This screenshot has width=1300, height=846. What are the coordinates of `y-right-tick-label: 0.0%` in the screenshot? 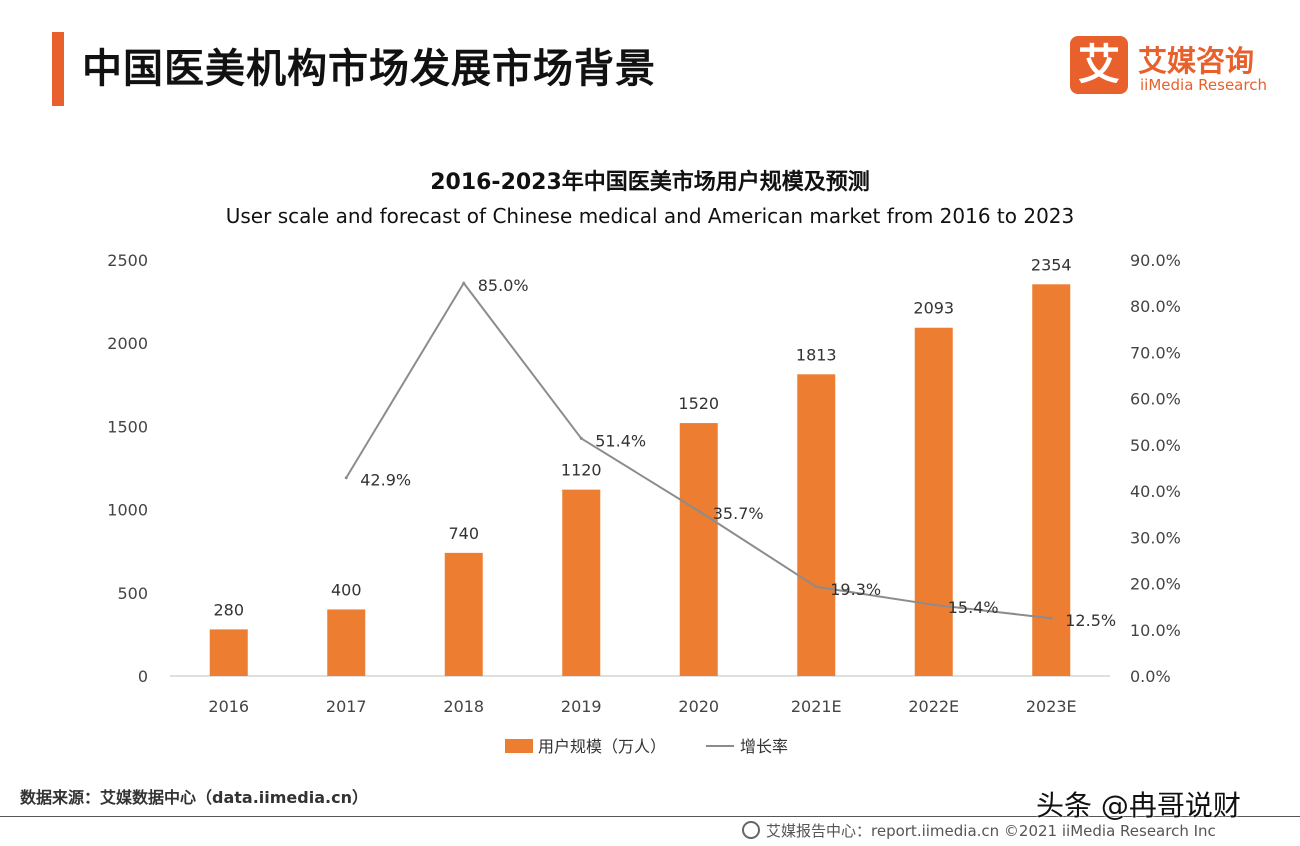 It's located at (1150, 676).